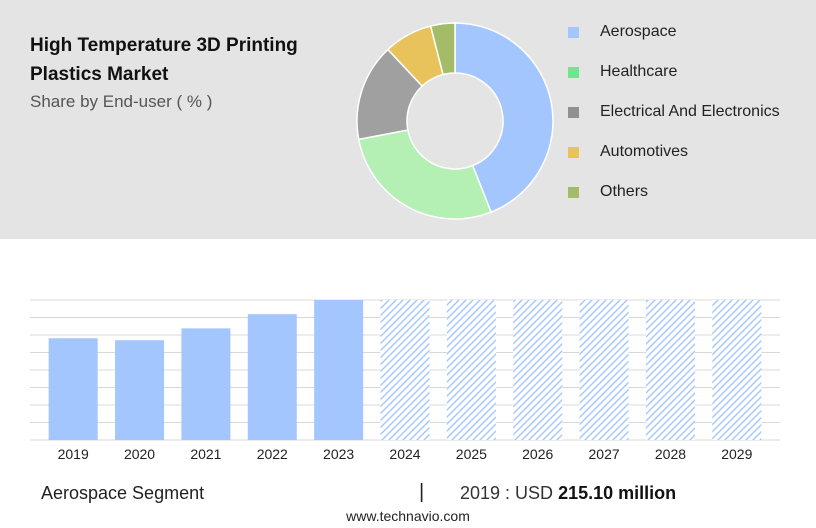 Image resolution: width=816 pixels, height=528 pixels. What do you see at coordinates (139, 454) in the screenshot?
I see `x-tick-label: 2020` at bounding box center [139, 454].